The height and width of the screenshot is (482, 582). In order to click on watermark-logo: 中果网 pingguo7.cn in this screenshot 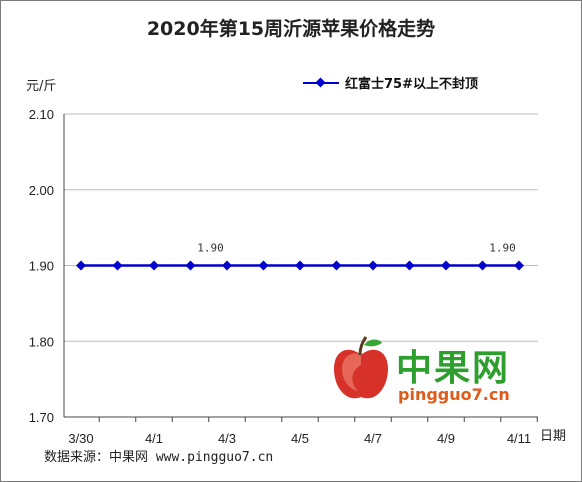, I will do `click(435, 375)`.